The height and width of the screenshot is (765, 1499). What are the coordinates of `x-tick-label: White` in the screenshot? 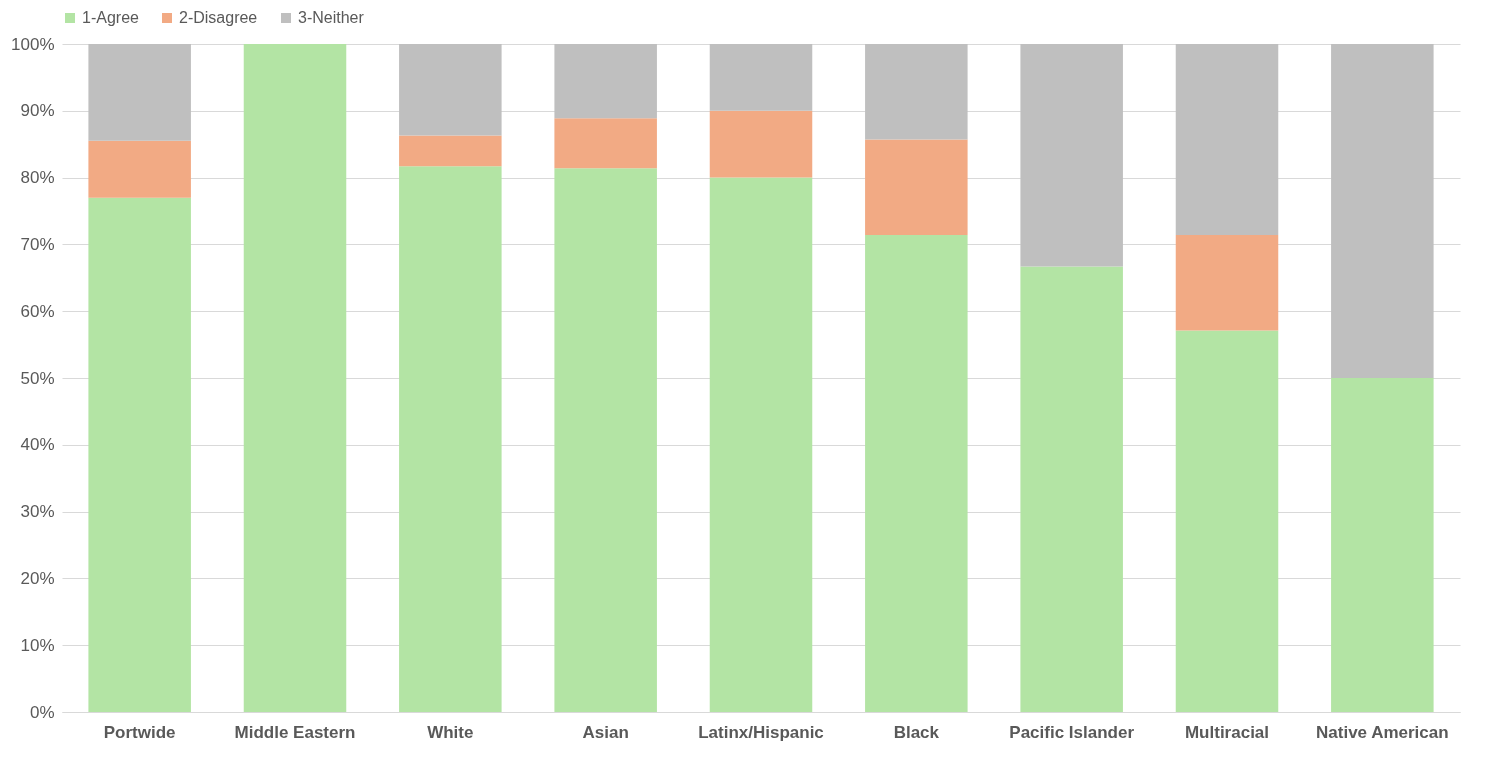 It's located at (450, 732).